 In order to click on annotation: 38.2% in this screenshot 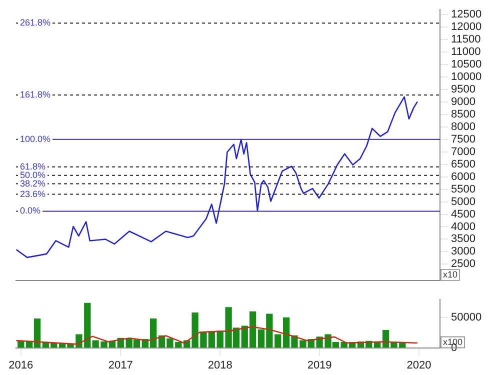, I will do `click(33, 183)`.